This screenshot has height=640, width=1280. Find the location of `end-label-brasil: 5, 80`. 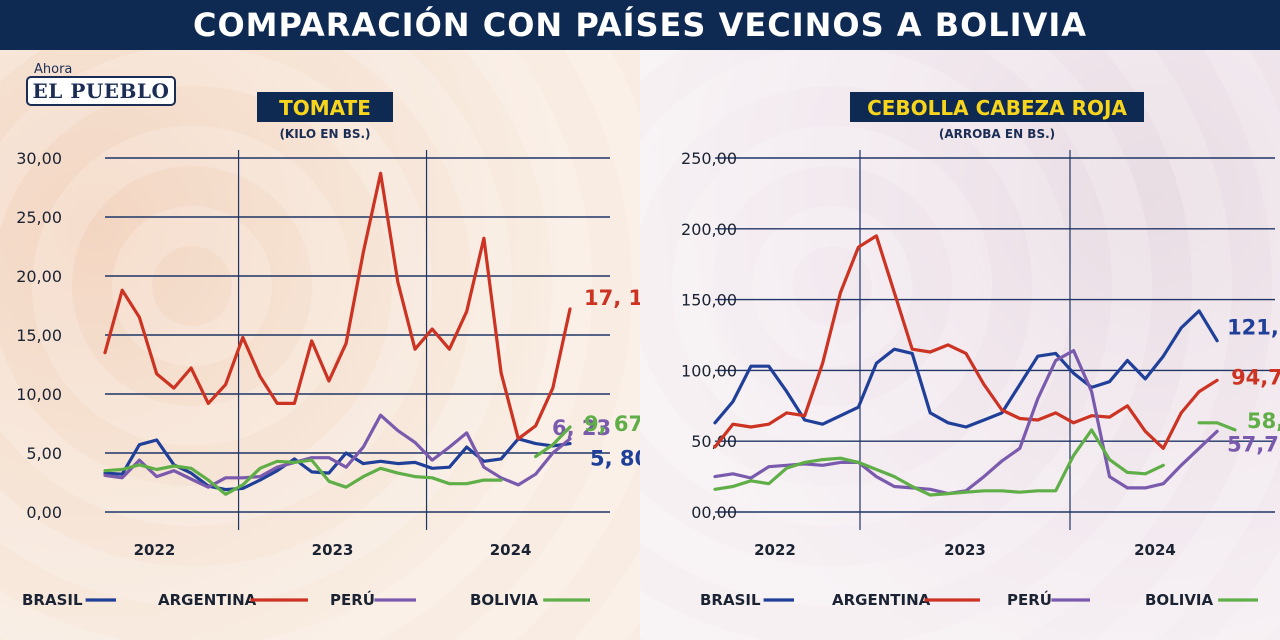

end-label-brasil: 5, 80 is located at coordinates (615, 459).